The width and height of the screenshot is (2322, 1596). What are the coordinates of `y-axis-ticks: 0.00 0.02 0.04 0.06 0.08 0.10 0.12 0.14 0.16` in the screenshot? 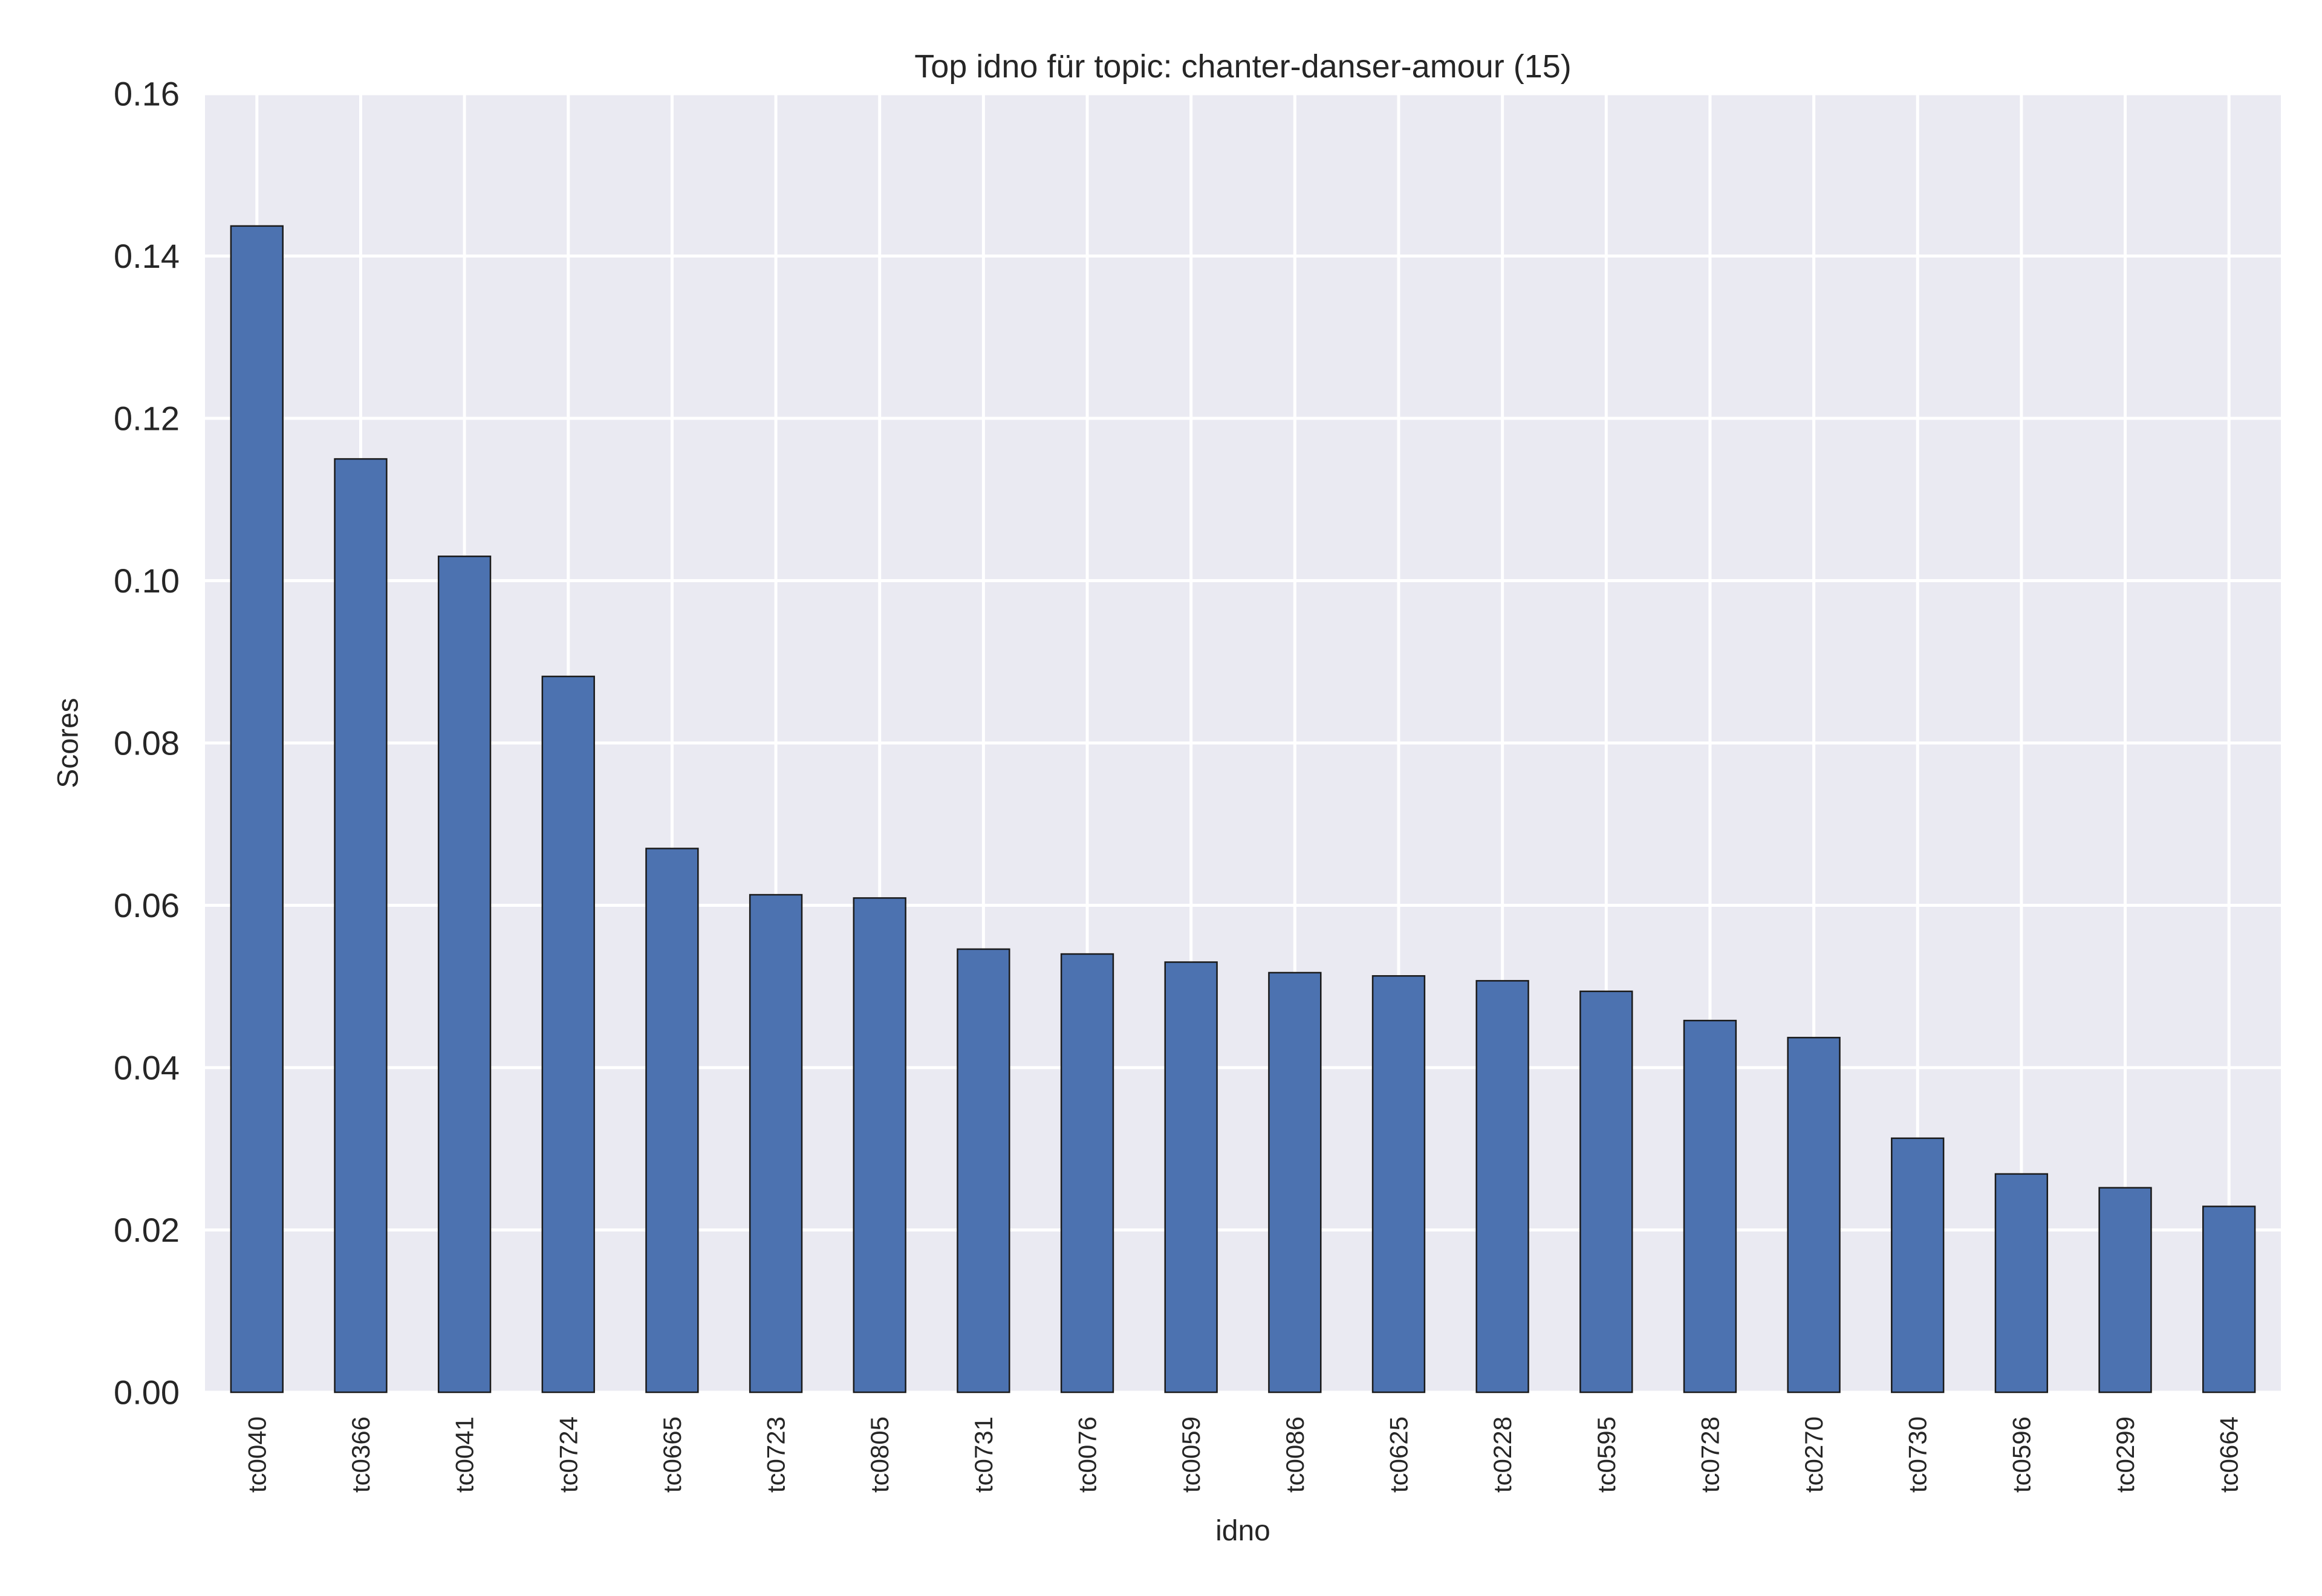 It's located at (147, 743).